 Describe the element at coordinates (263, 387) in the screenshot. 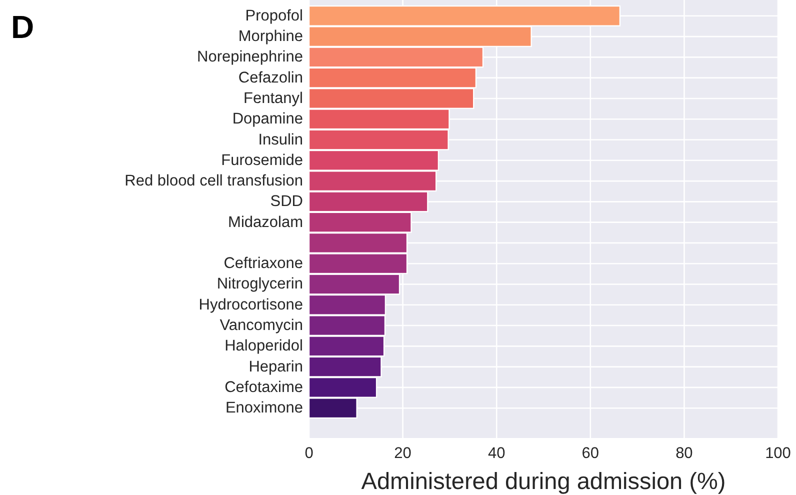

I see `y-tick-label: Cefotaxime` at that location.